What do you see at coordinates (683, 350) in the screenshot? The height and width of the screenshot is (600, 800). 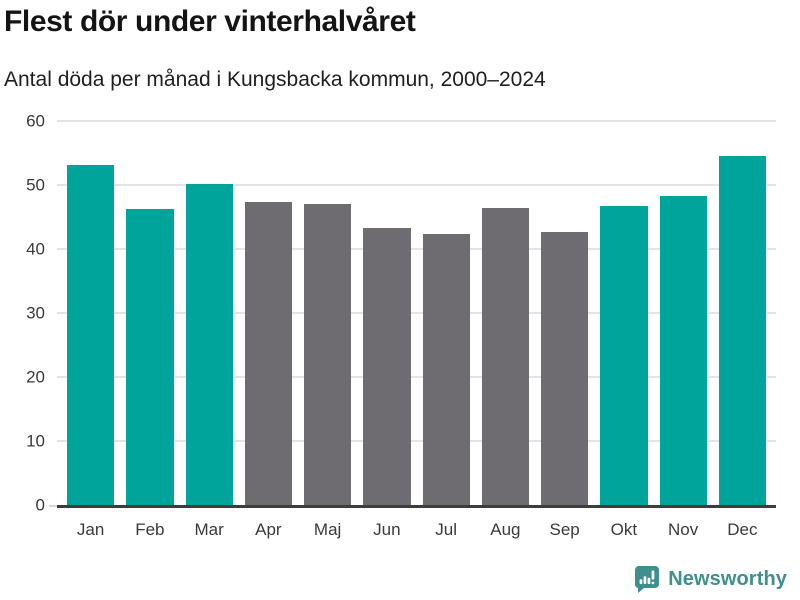 I see `bar-nov` at bounding box center [683, 350].